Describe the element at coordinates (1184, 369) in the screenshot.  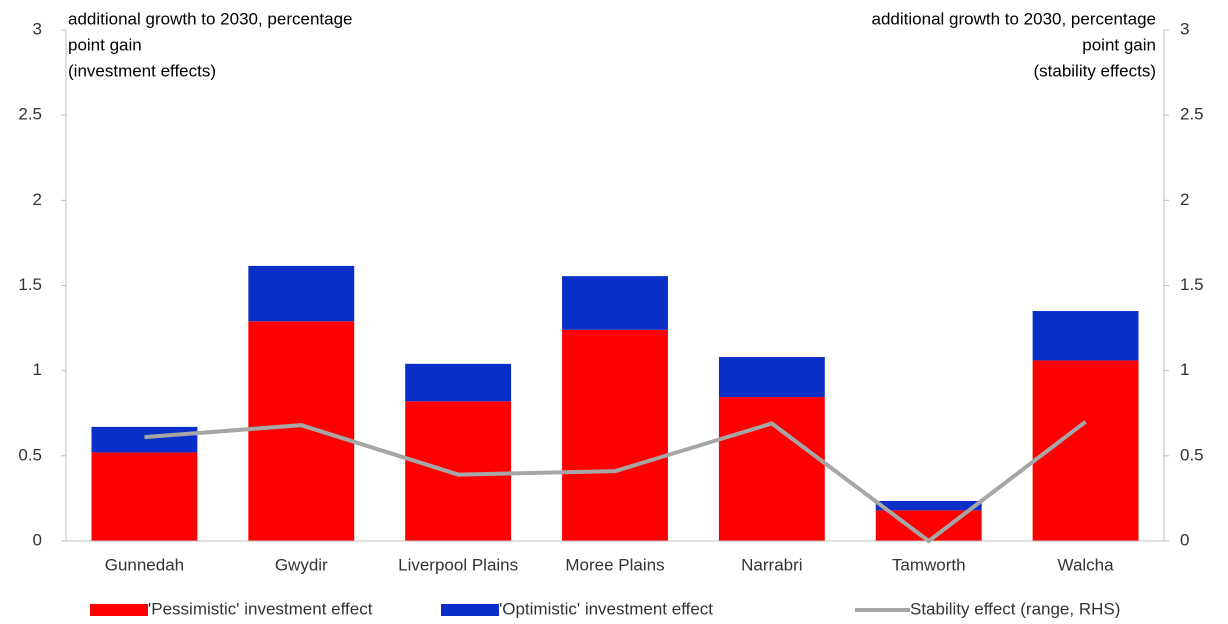
I see `y2-tick-label: 1` at that location.